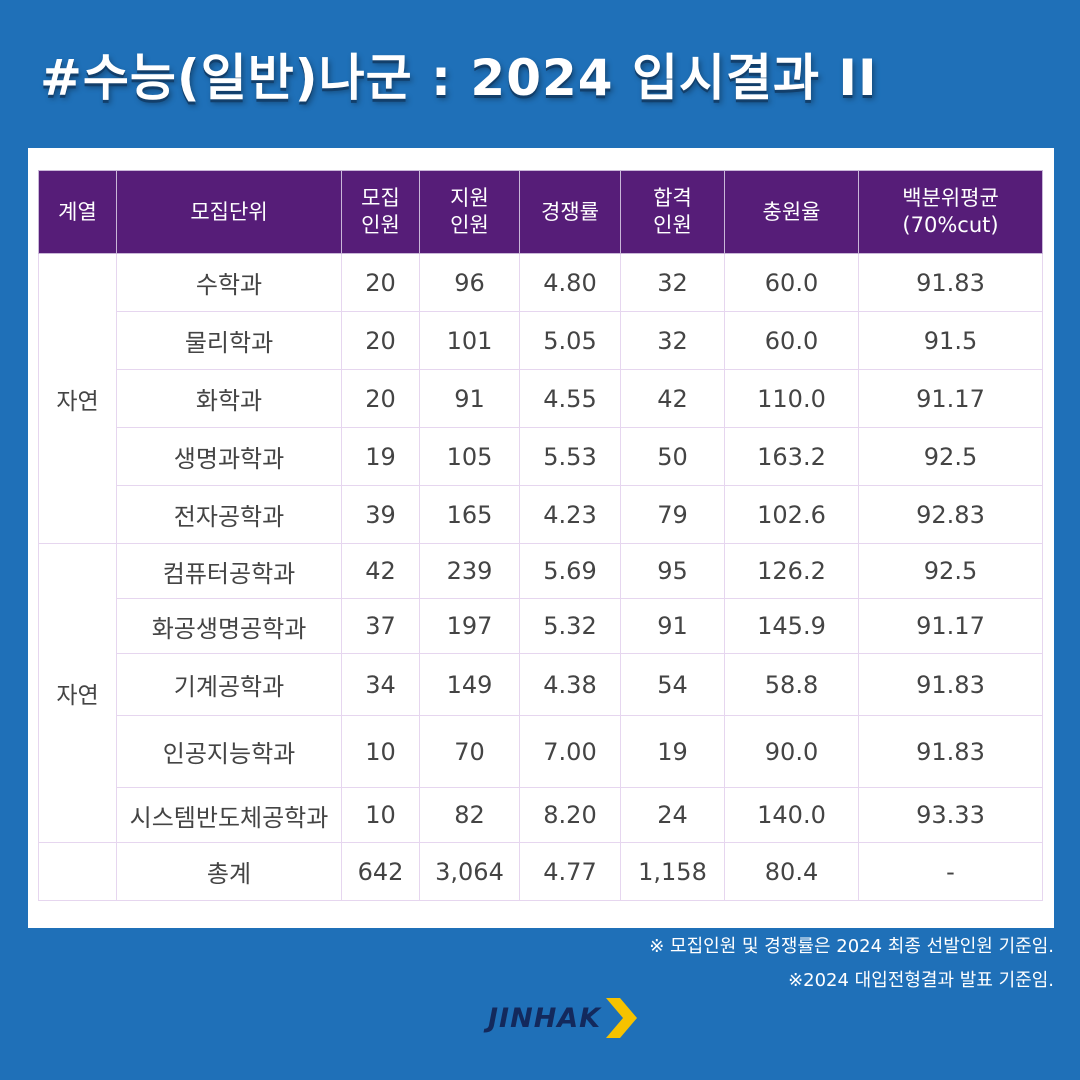  What do you see at coordinates (229, 398) in the screenshot?
I see `department-cell: 화학과` at bounding box center [229, 398].